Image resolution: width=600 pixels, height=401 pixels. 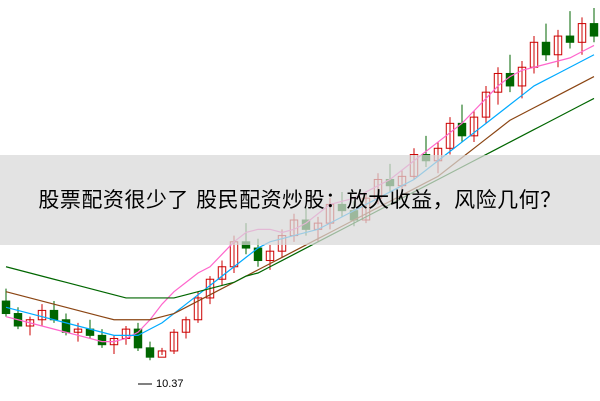 I want to click on article-title-text: 股票配资很少了 股民配资炒股：放大收益，风险几何？, so click(x=300, y=200).